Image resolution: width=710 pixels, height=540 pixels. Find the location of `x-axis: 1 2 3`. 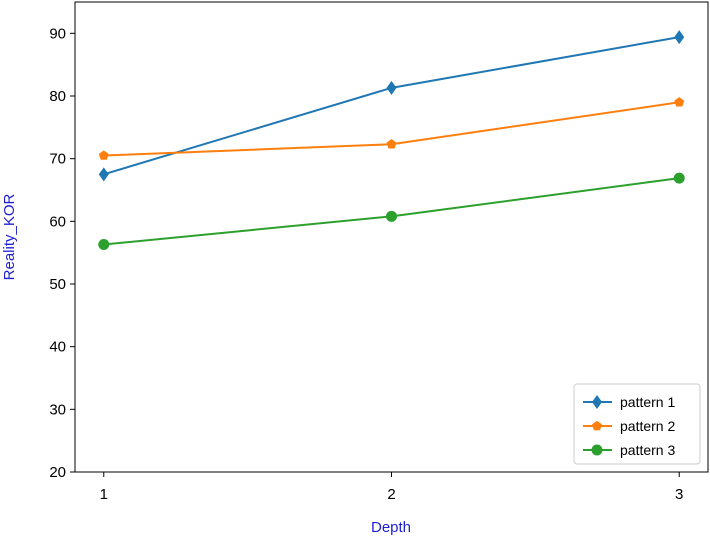

x-axis: 1 2 3 is located at coordinates (391, 487).